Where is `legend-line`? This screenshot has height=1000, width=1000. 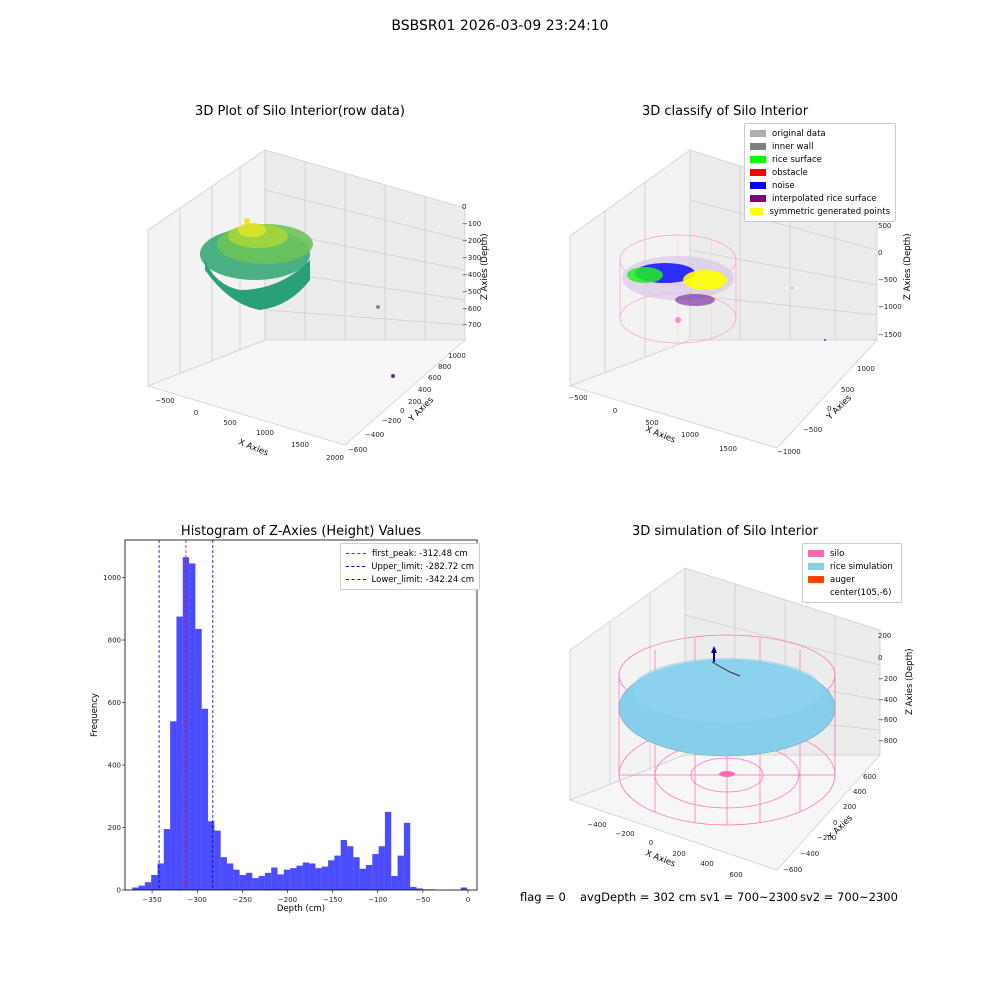
legend-line is located at coordinates (356, 553).